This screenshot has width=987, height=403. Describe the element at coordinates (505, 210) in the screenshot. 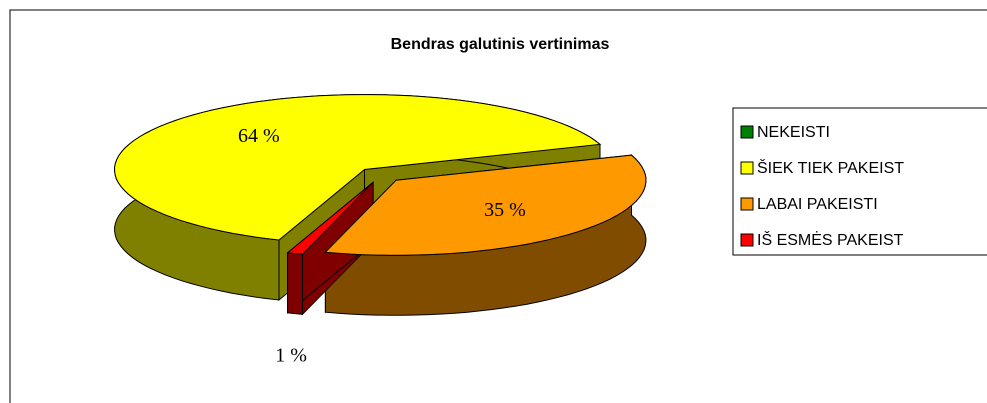

I see `data-label: 35 %` at that location.